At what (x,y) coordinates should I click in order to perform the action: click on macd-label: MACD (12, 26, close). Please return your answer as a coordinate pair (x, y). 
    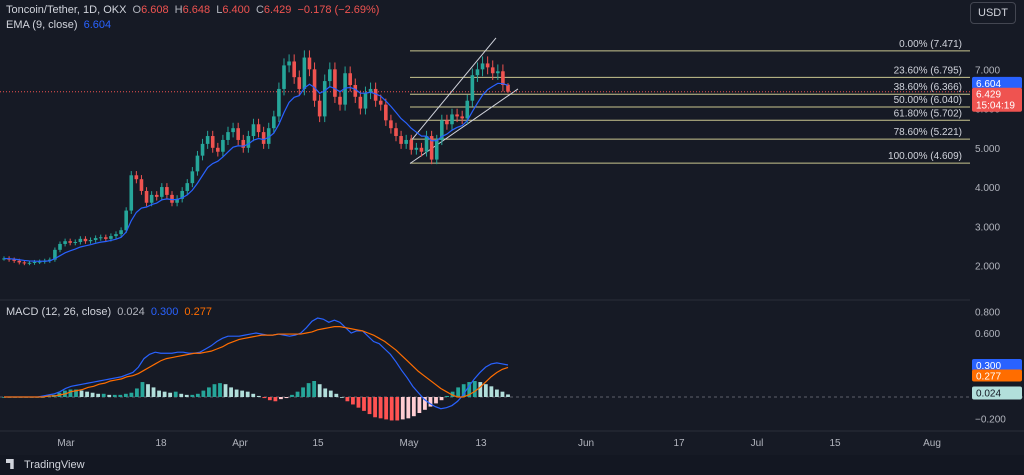
    Looking at the image, I should click on (59, 312).